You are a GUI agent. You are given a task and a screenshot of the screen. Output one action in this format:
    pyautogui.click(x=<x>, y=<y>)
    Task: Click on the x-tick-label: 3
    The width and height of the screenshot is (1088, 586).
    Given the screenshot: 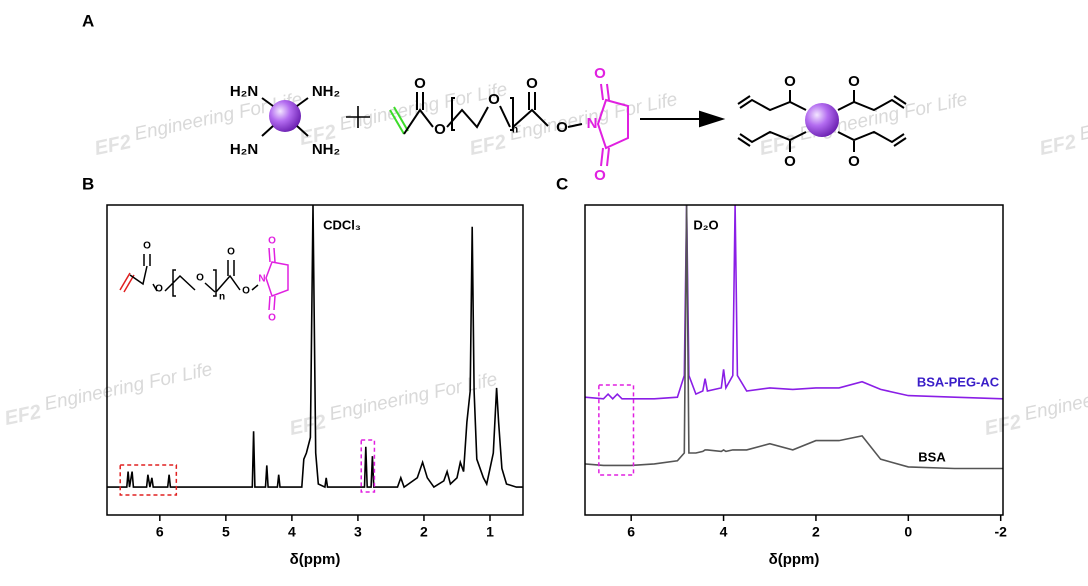 What is the action you would take?
    pyautogui.click(x=358, y=532)
    